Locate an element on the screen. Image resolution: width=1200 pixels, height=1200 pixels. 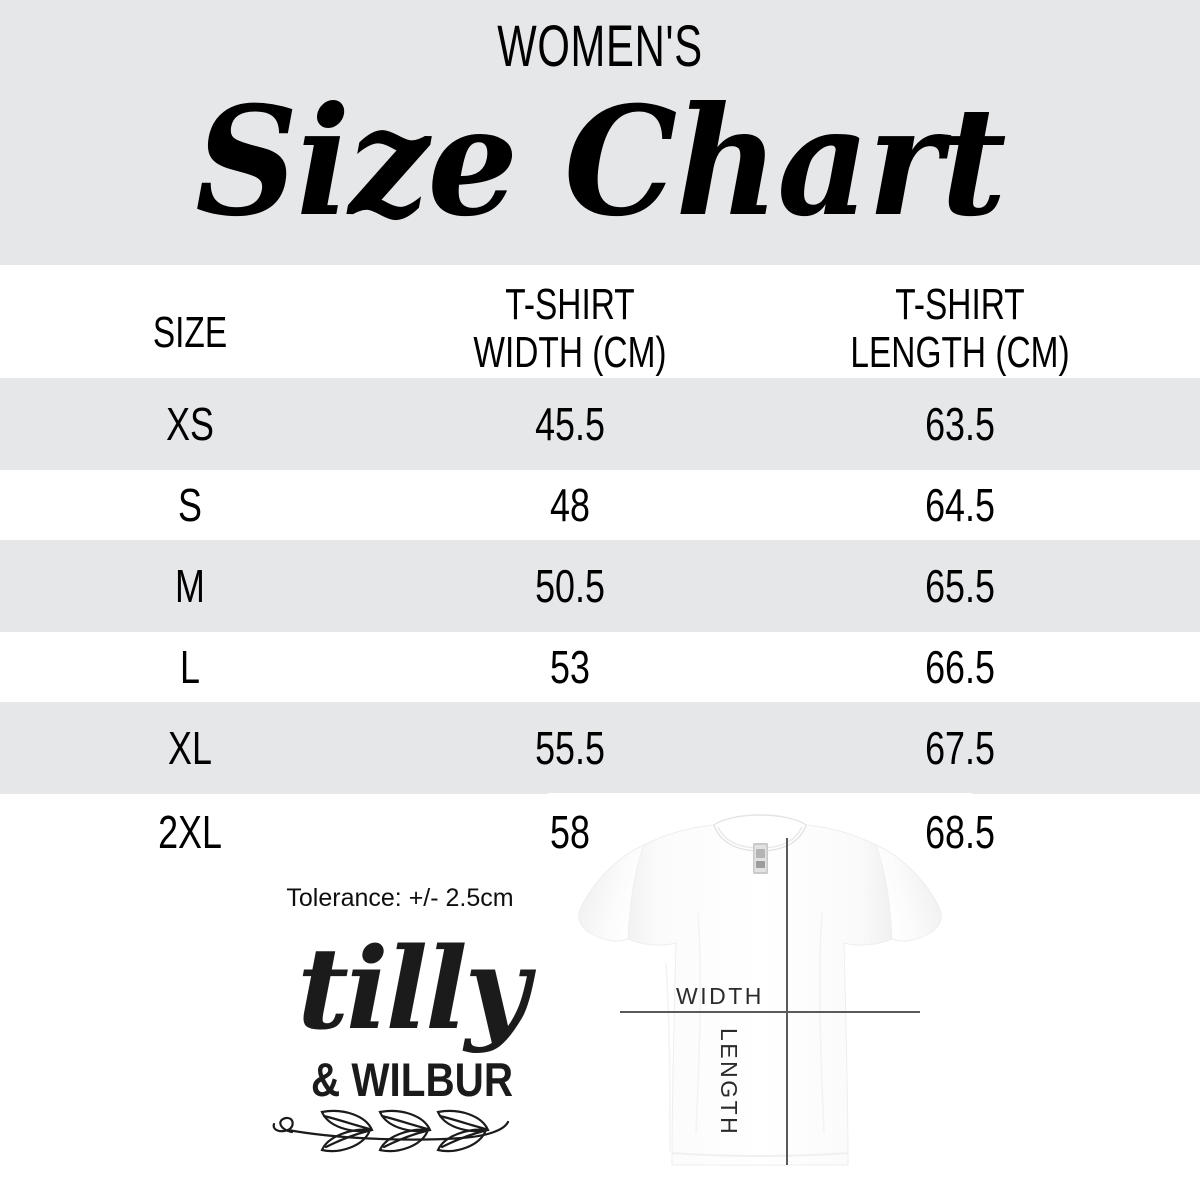
header-eyebrow: WOMEN'S is located at coordinates (600, 46).